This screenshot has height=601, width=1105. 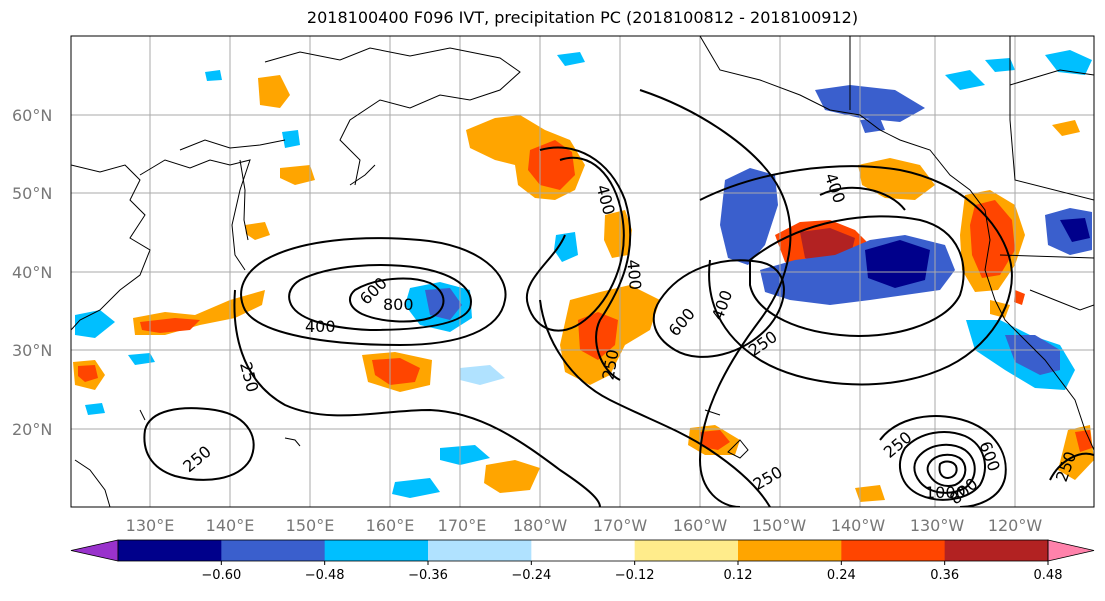 I want to click on colorbar-tick-label: −0.24, so click(x=531, y=575).